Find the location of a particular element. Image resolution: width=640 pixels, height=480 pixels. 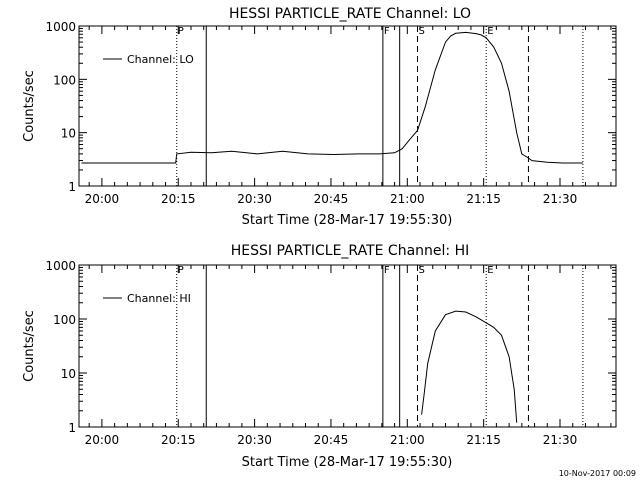

chart-title: HESSI PARTICLE_RATE Channel: HI is located at coordinates (350, 251).